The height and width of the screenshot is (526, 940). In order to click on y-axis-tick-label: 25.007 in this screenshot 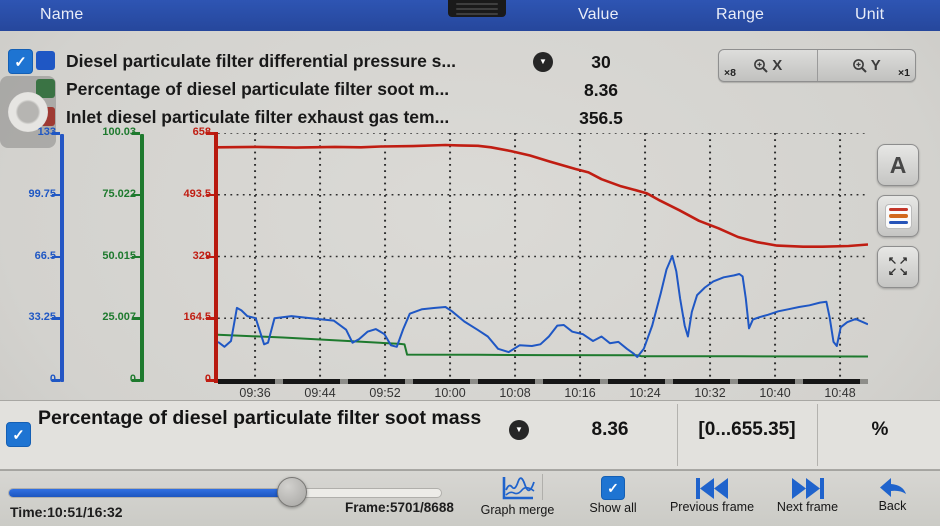, I will do `click(119, 317)`.